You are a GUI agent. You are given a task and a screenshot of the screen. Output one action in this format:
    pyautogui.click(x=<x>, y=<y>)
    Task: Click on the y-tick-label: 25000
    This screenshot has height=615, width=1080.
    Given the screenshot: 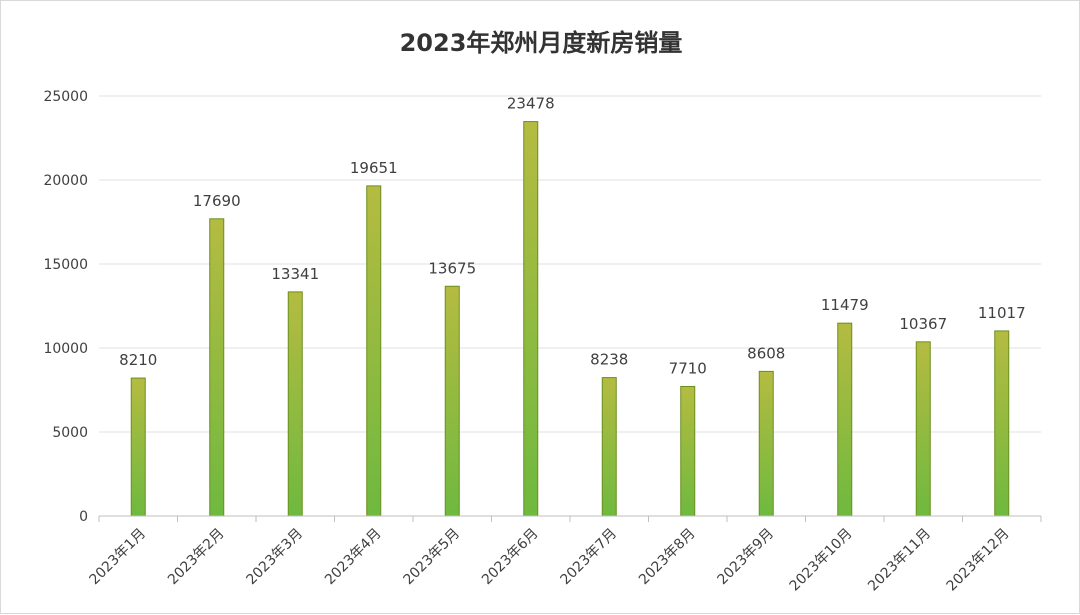 What is the action you would take?
    pyautogui.click(x=65, y=97)
    